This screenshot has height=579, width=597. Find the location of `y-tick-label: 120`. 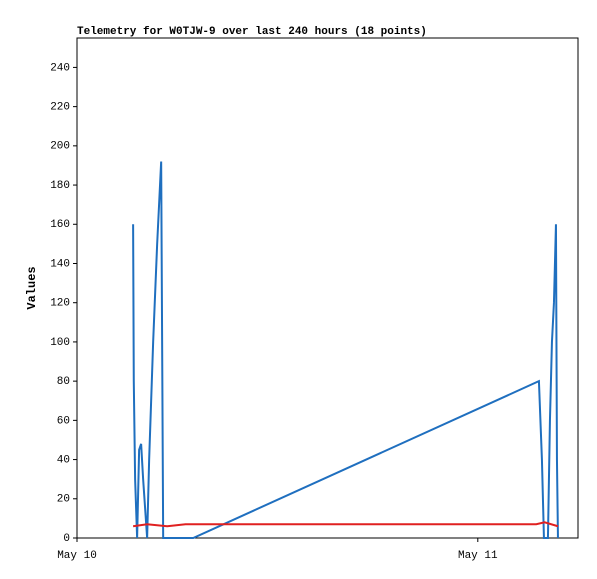

y-tick-label: 120 is located at coordinates (60, 304).